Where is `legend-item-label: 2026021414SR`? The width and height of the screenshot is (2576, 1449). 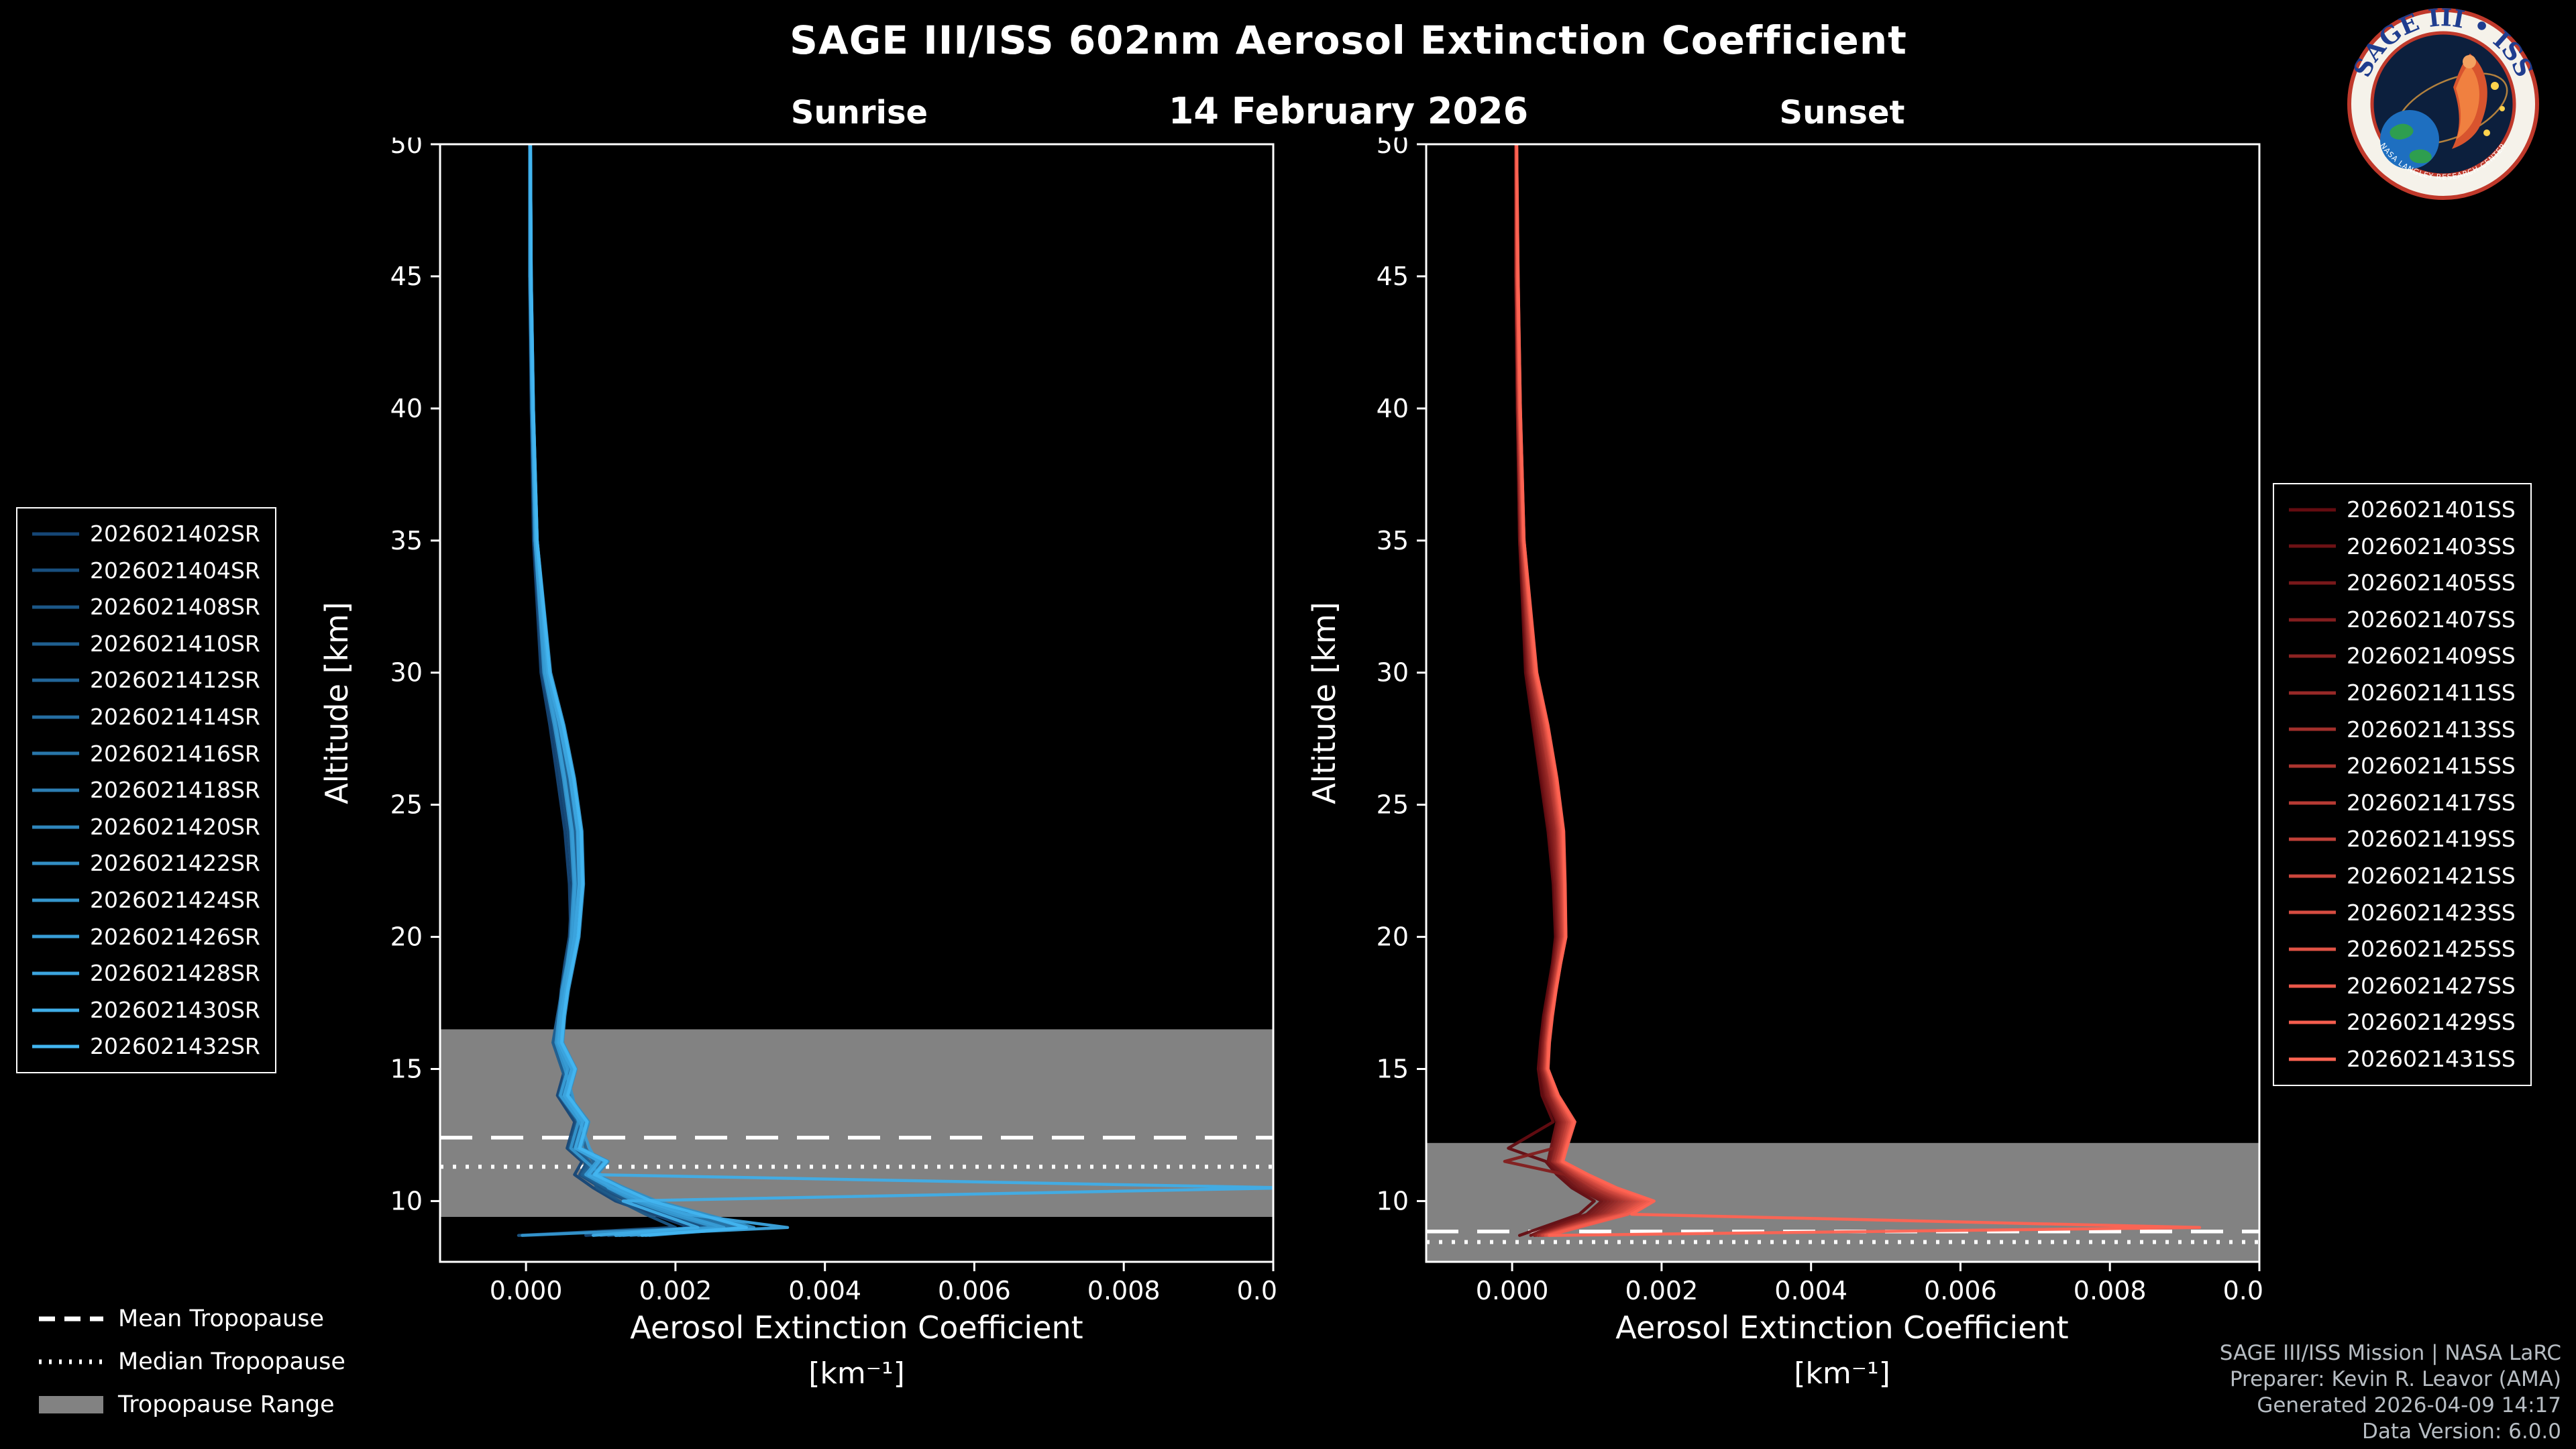 legend-item-label: 2026021414SR is located at coordinates (175, 716).